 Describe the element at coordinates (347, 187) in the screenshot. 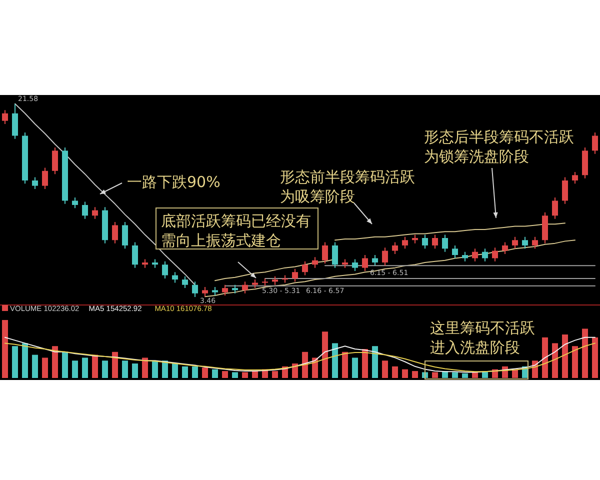

I see `annotation: 形态前半段筹码活跃为吸筹阶段` at that location.